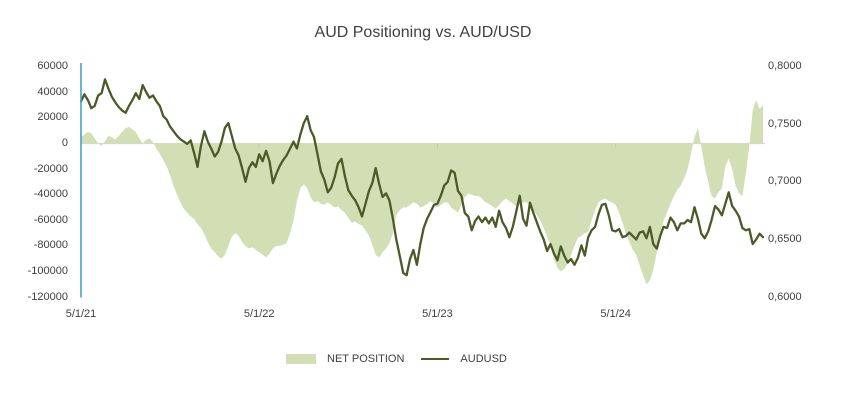 The width and height of the screenshot is (866, 417). I want to click on y-left-tick-label: -80000, so click(50, 245).